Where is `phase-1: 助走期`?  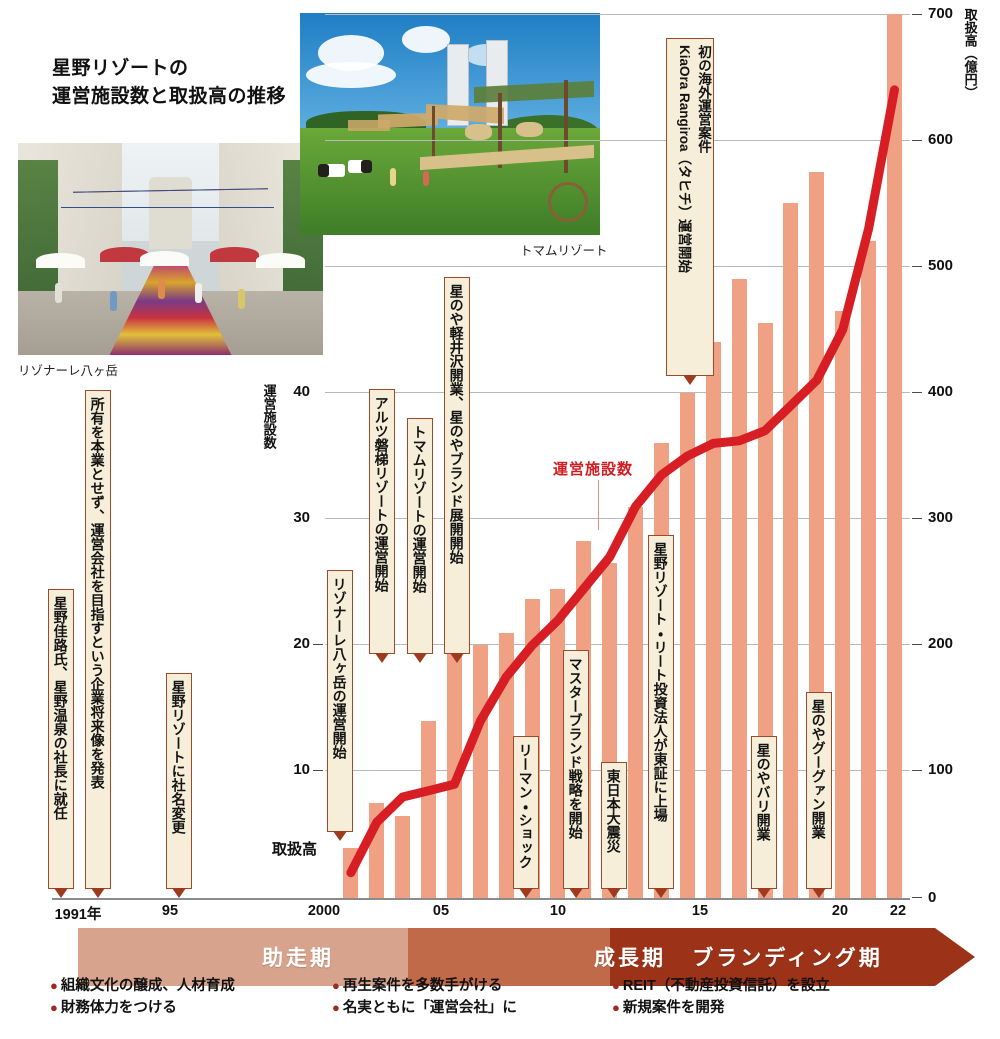 phase-1: 助走期 is located at coordinates (298, 957).